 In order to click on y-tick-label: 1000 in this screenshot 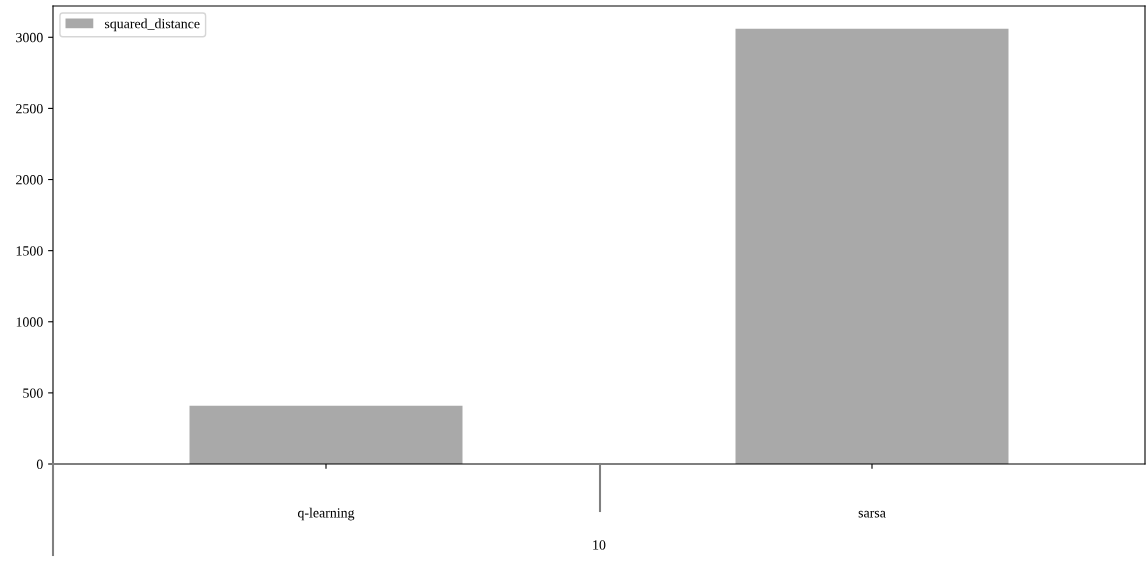, I will do `click(29, 322)`.